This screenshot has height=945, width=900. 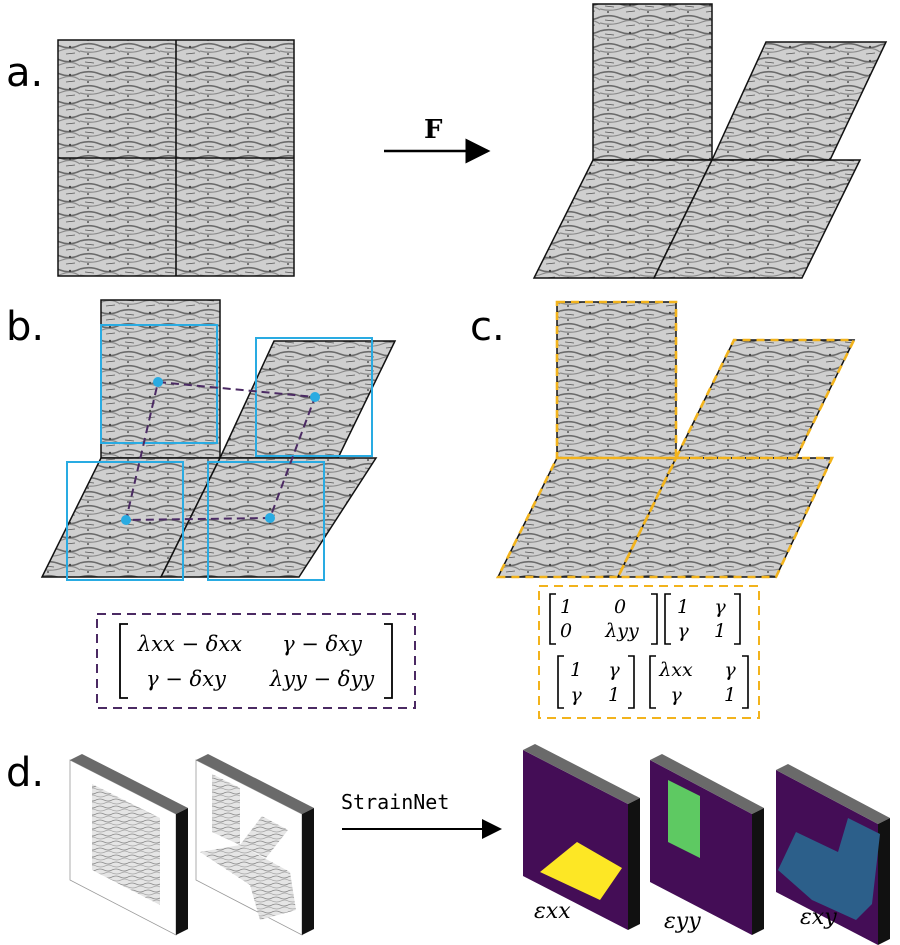 What do you see at coordinates (566, 607) in the screenshot?
I see `matrix-c-1-r1c1: 1` at bounding box center [566, 607].